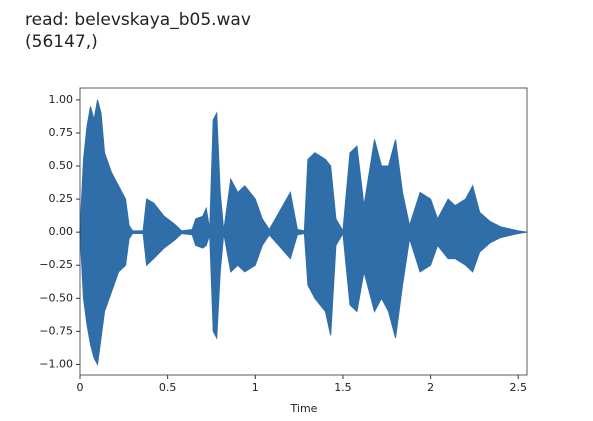  Describe the element at coordinates (343, 387) in the screenshot. I see `x-tick-label: 1.5` at that location.